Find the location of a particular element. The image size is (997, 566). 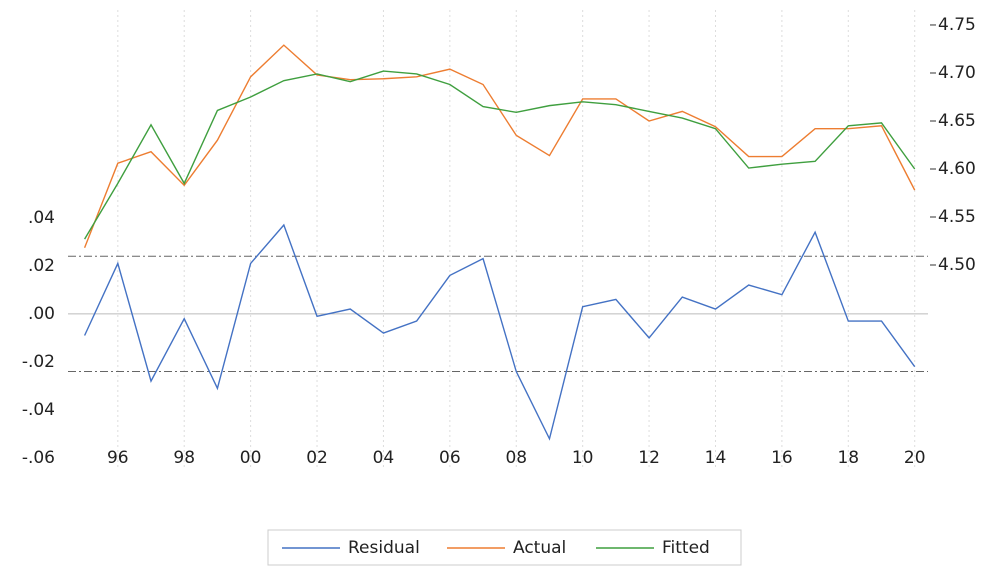

legend-label: Actual is located at coordinates (539, 548).